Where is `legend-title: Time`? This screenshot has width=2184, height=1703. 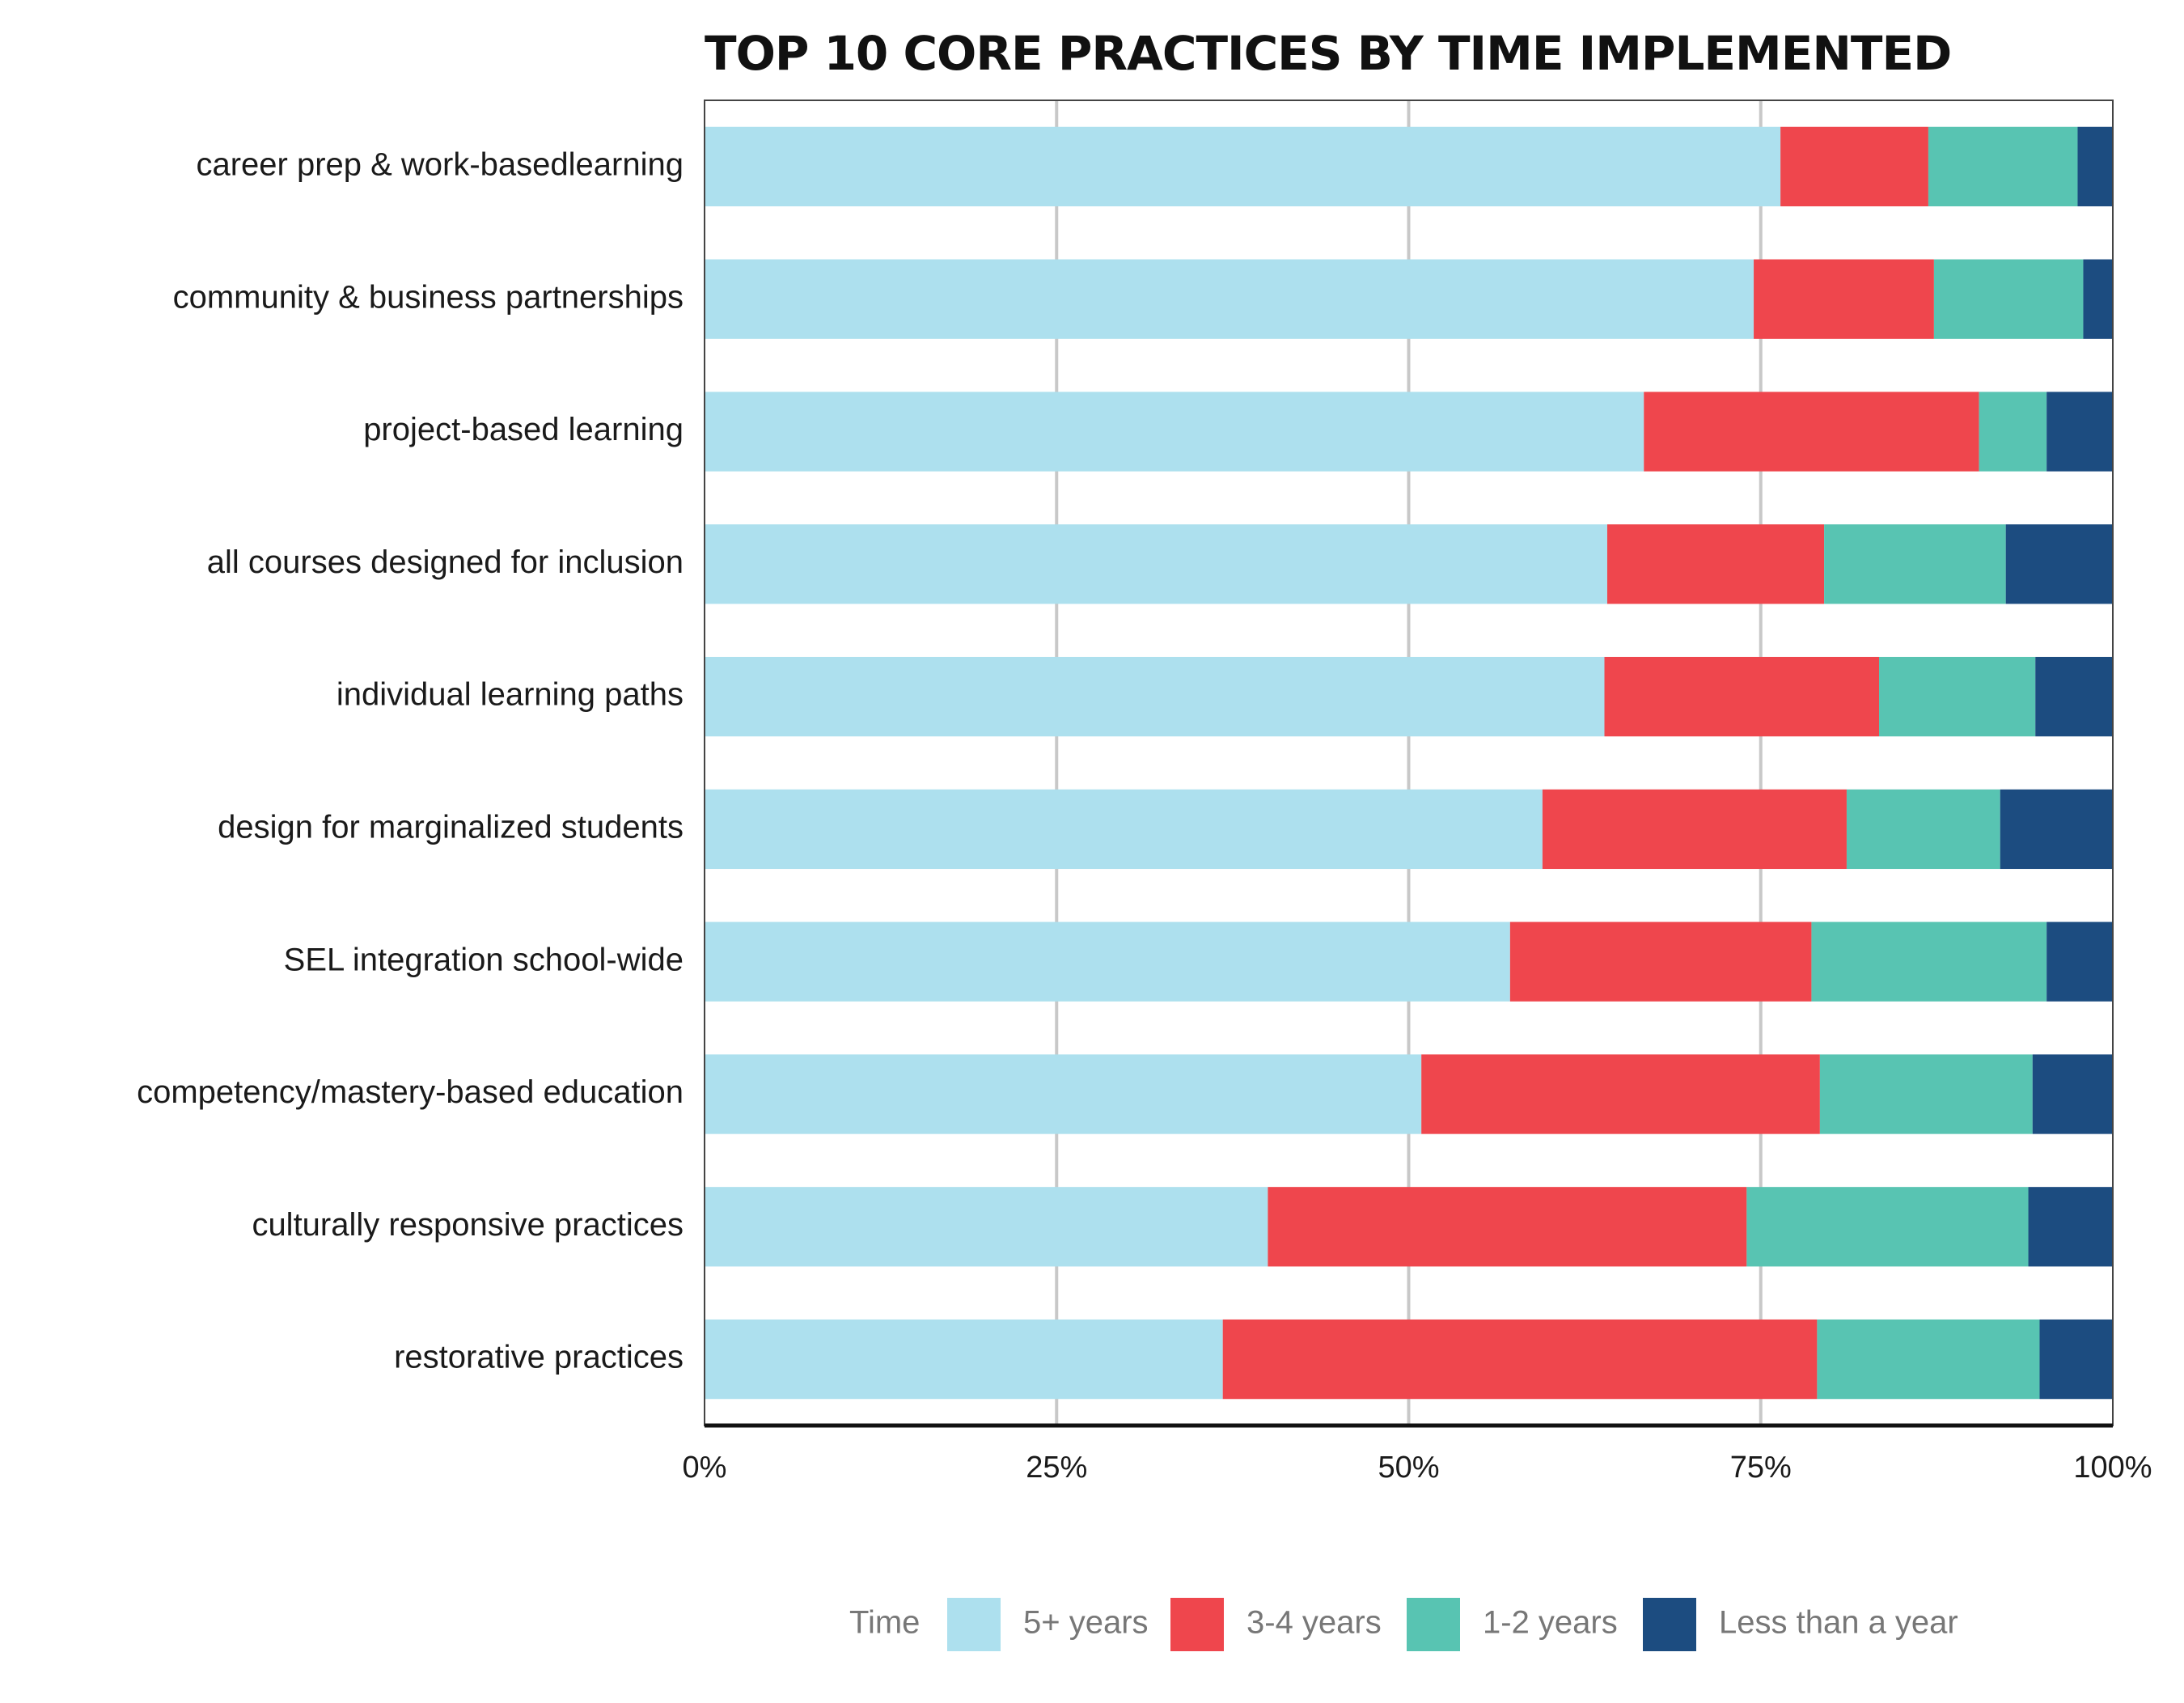 legend-title: Time is located at coordinates (885, 1623).